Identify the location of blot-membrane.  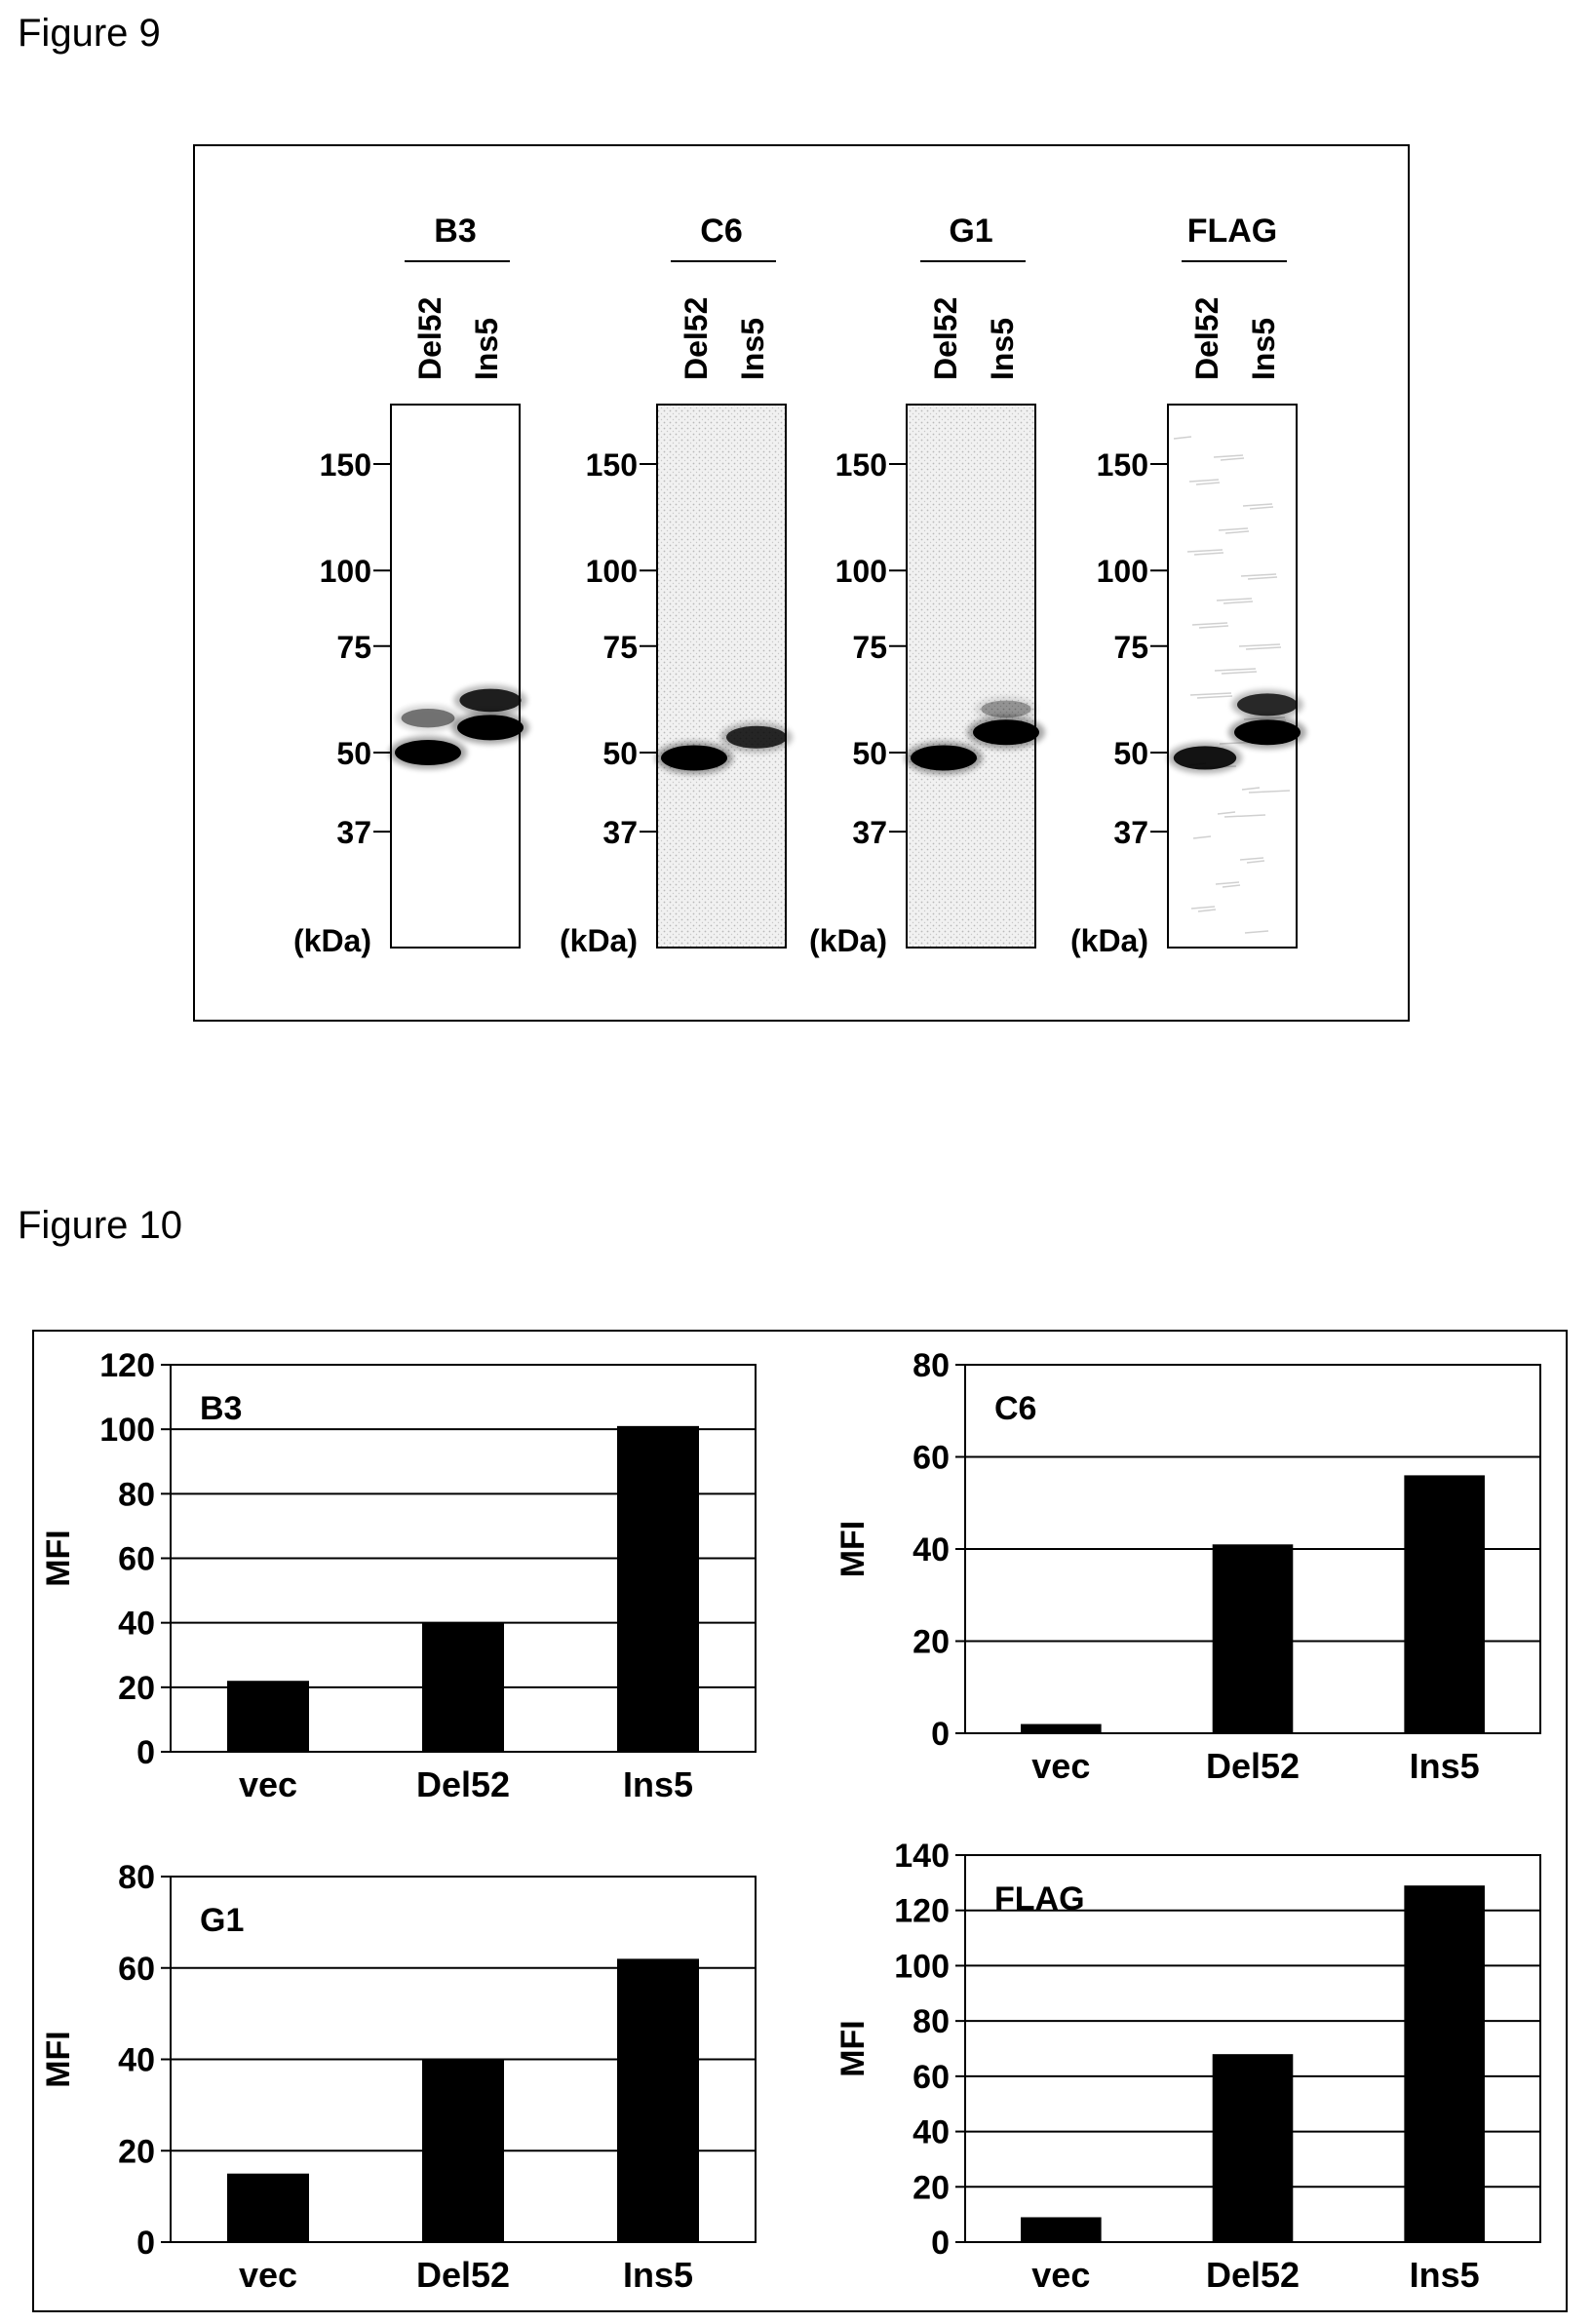
(1232, 676).